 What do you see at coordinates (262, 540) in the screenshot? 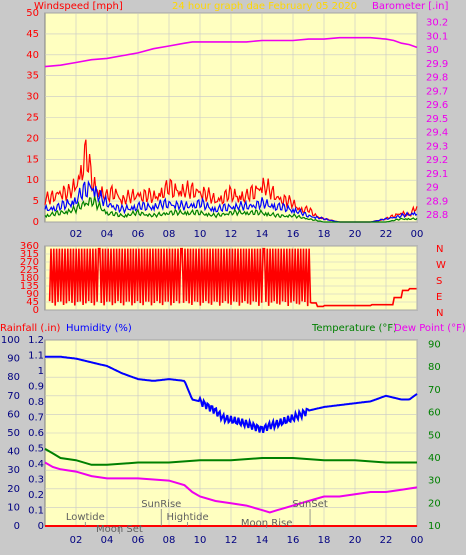
I see `x-tick-label-bottom: 14` at bounding box center [262, 540].